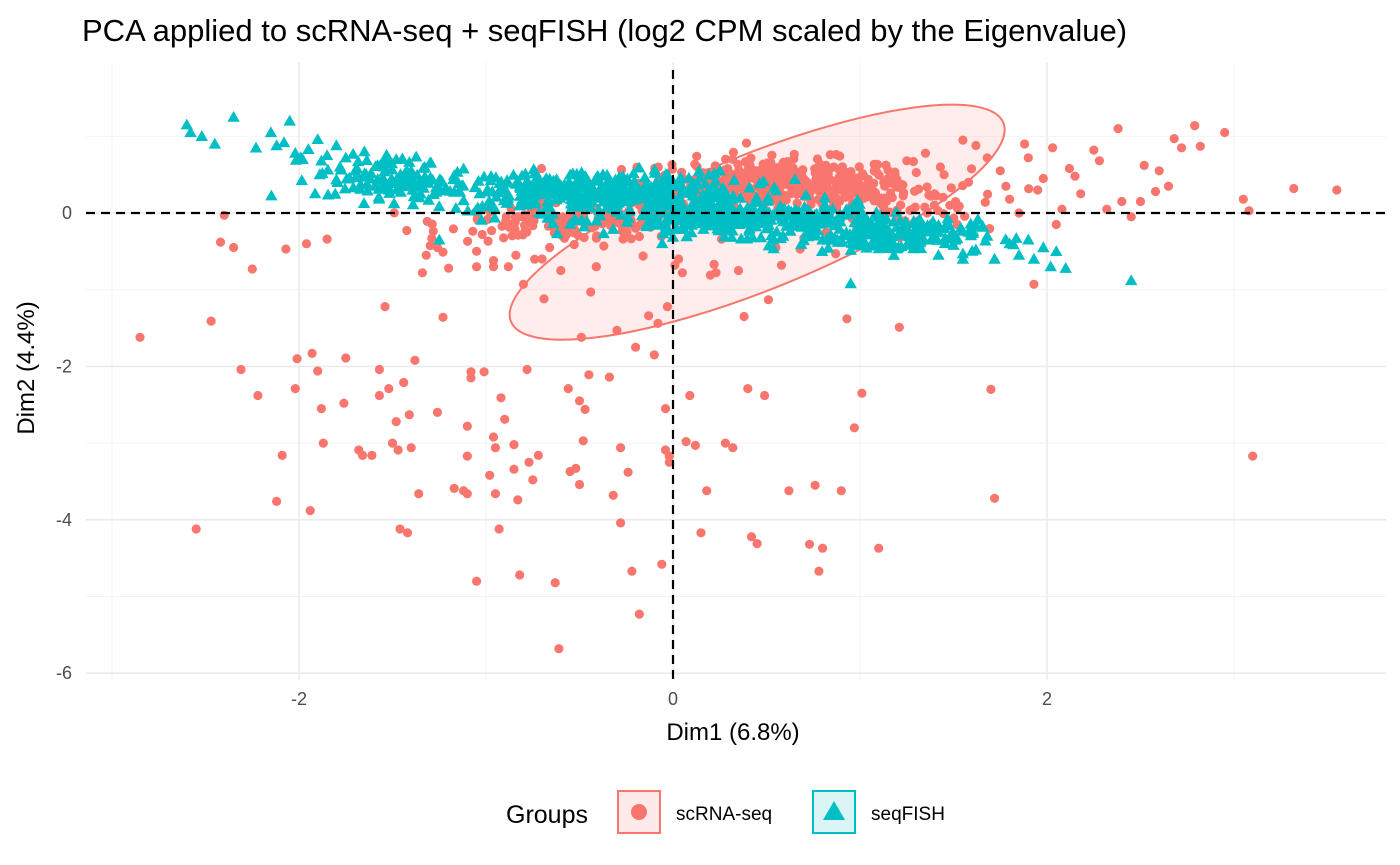 The height and width of the screenshot is (865, 1400). I want to click on y-axis-label: Dim2 (4.4%), so click(26, 367).